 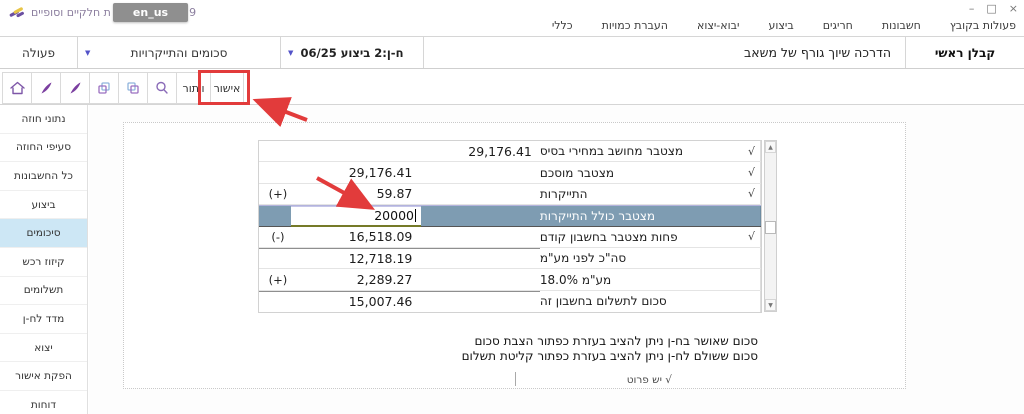 I want to click on table-row: 29,176.41 מצטבר מוסכם √, so click(x=510, y=173).